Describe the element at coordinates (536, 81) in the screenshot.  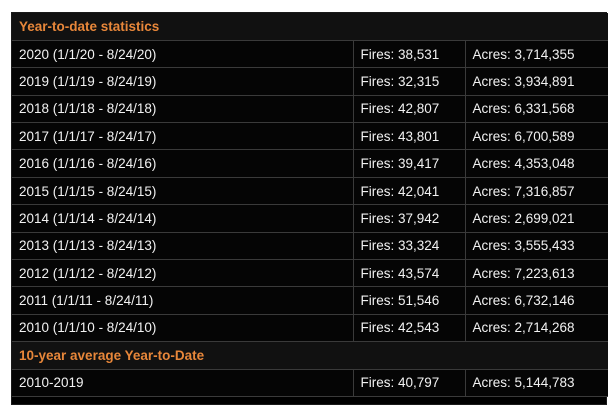
I see `acres-cell: Acres: 3,934,891` at that location.